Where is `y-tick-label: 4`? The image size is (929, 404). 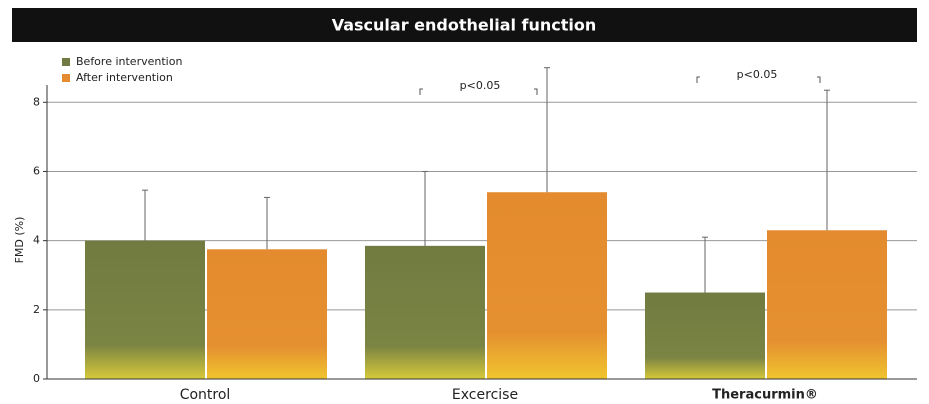
y-tick-label: 4 is located at coordinates (36, 240).